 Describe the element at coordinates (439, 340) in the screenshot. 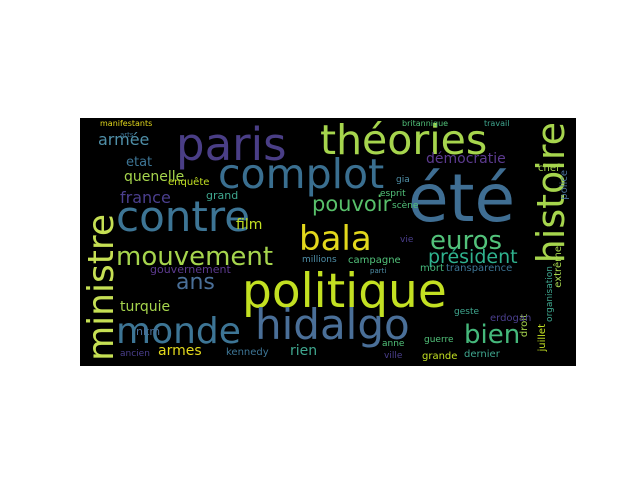

I see `word-guerre: guerre` at that location.